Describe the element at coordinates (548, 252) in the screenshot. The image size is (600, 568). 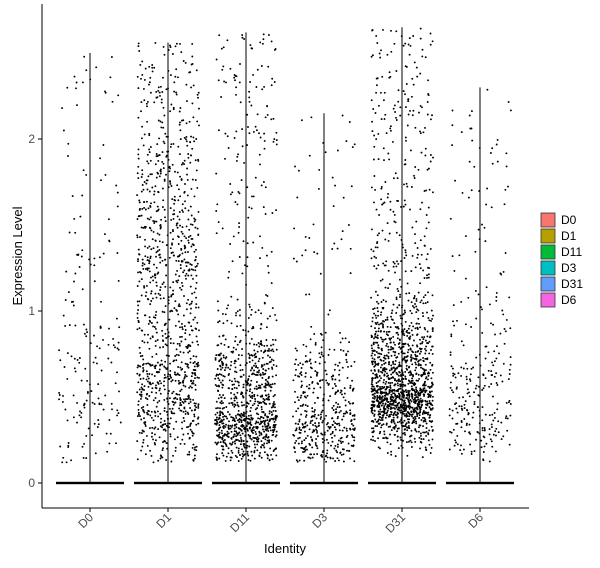
I see `legend-swatch` at that location.